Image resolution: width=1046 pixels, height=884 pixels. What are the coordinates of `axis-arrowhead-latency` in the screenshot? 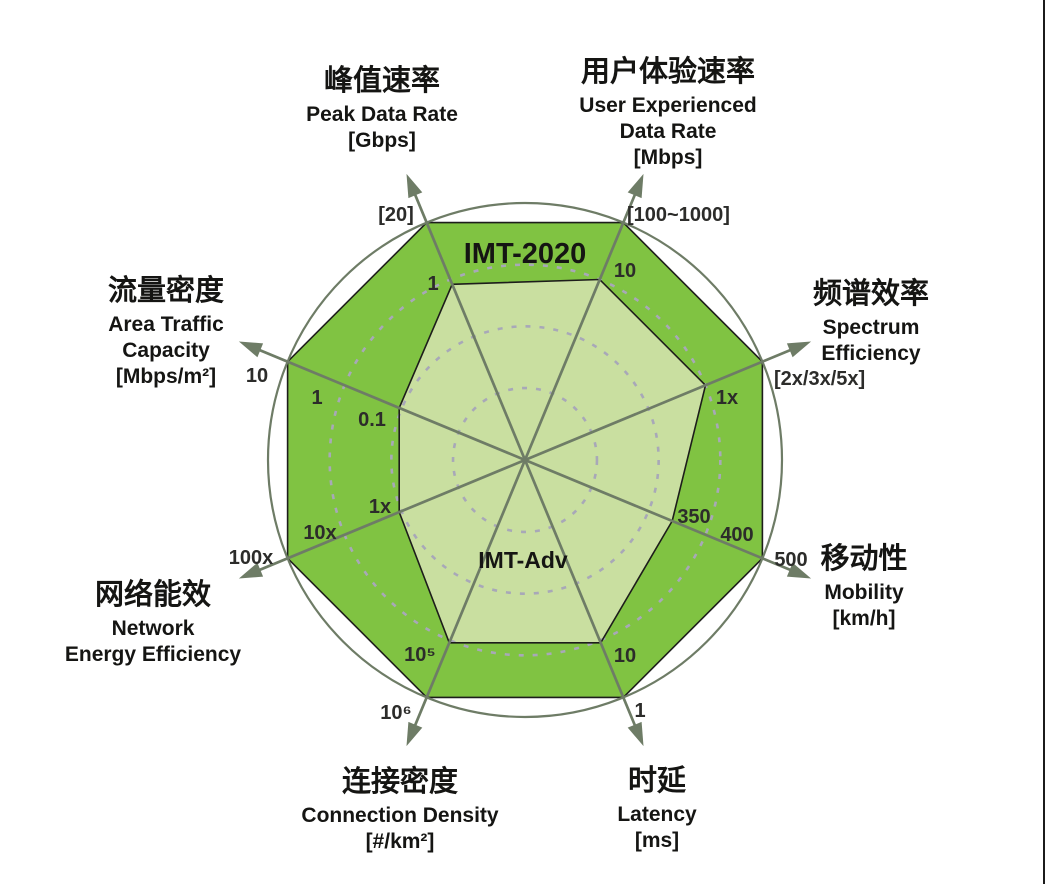 It's located at (635, 734).